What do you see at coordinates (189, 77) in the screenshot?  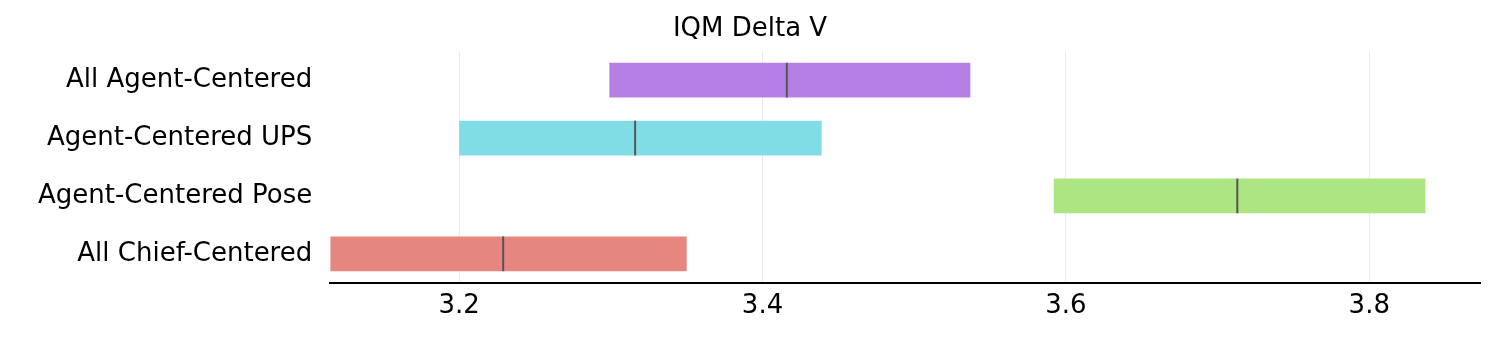 I see `y-tick-label: All Agent-Centered` at bounding box center [189, 77].